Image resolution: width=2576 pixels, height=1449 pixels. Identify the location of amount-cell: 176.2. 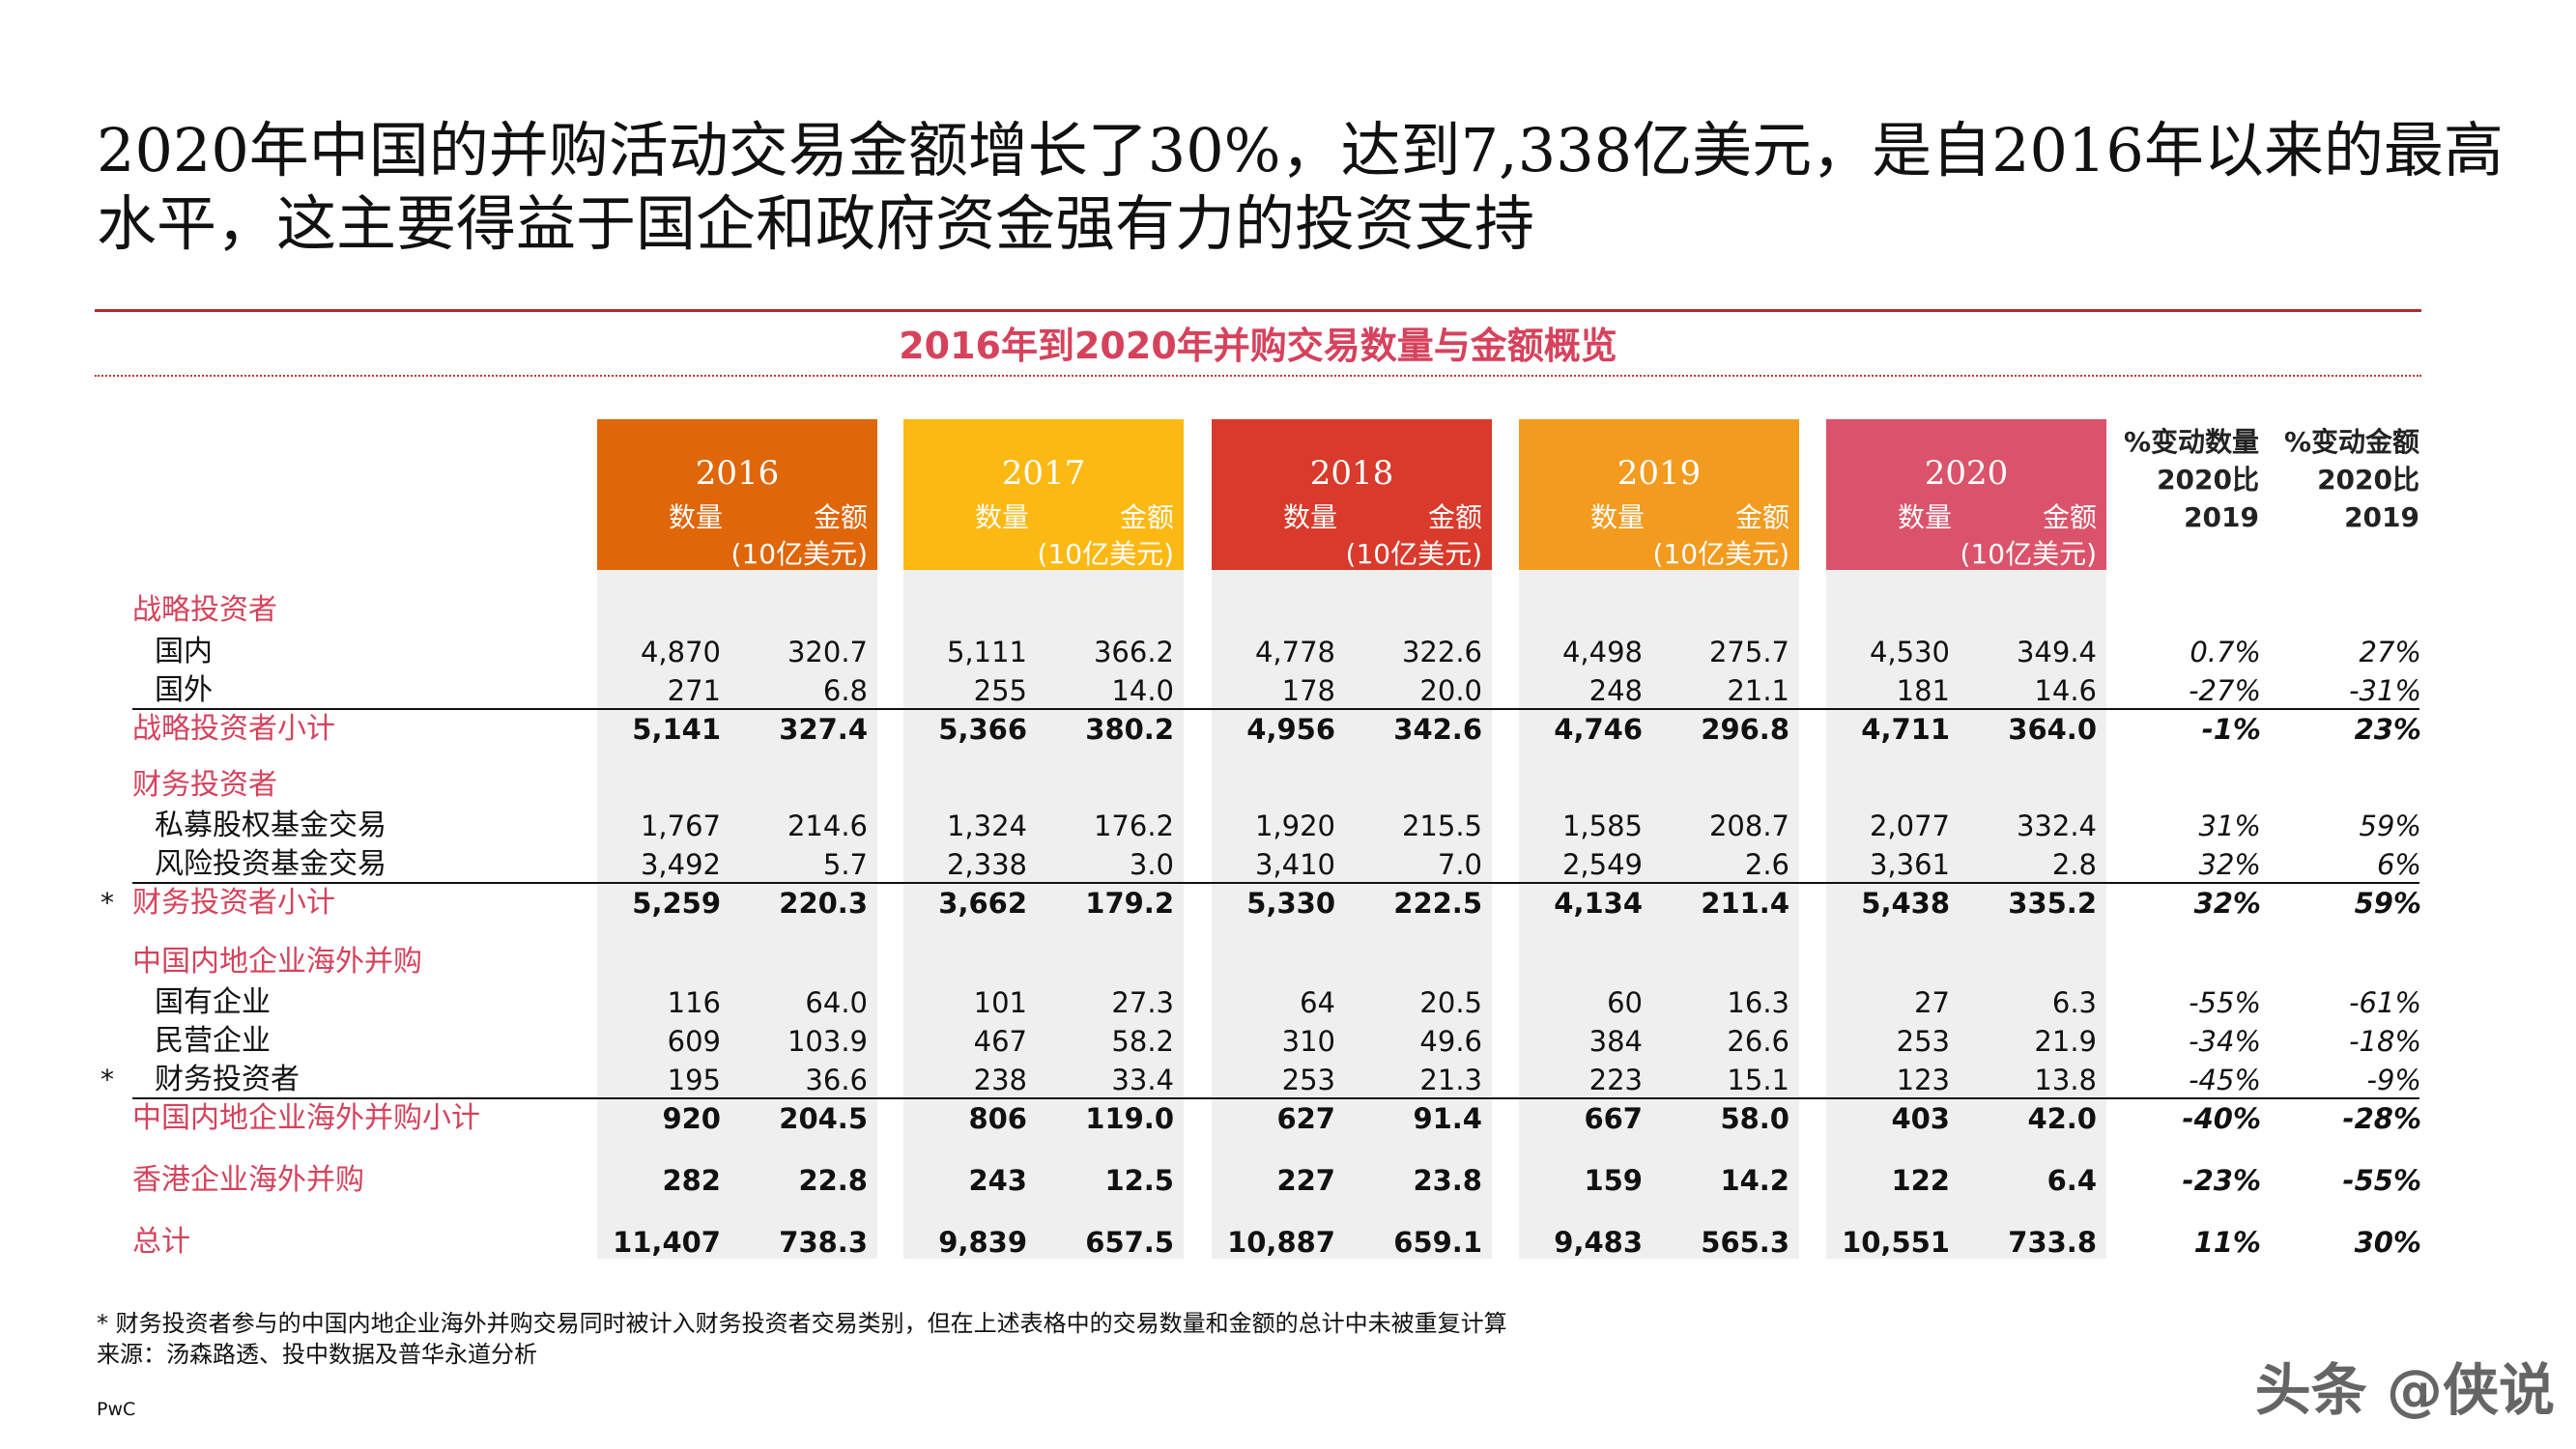
(1134, 826).